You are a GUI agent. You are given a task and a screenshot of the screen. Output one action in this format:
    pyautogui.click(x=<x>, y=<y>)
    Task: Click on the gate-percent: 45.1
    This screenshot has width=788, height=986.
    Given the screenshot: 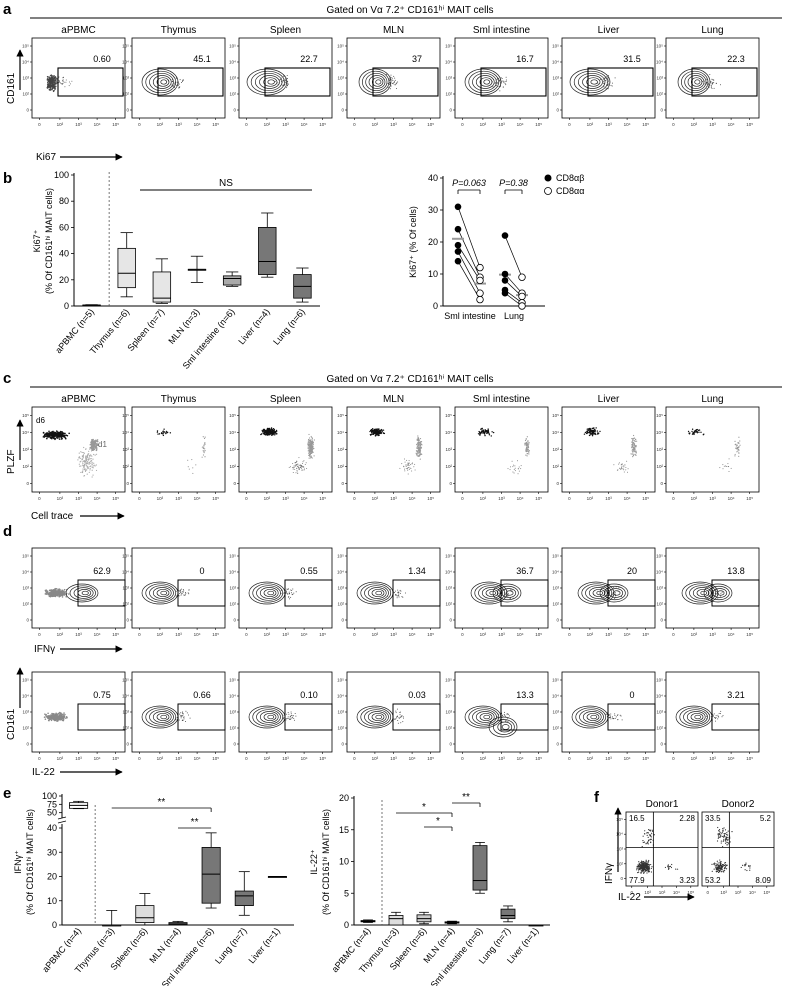 What is the action you would take?
    pyautogui.click(x=202, y=59)
    